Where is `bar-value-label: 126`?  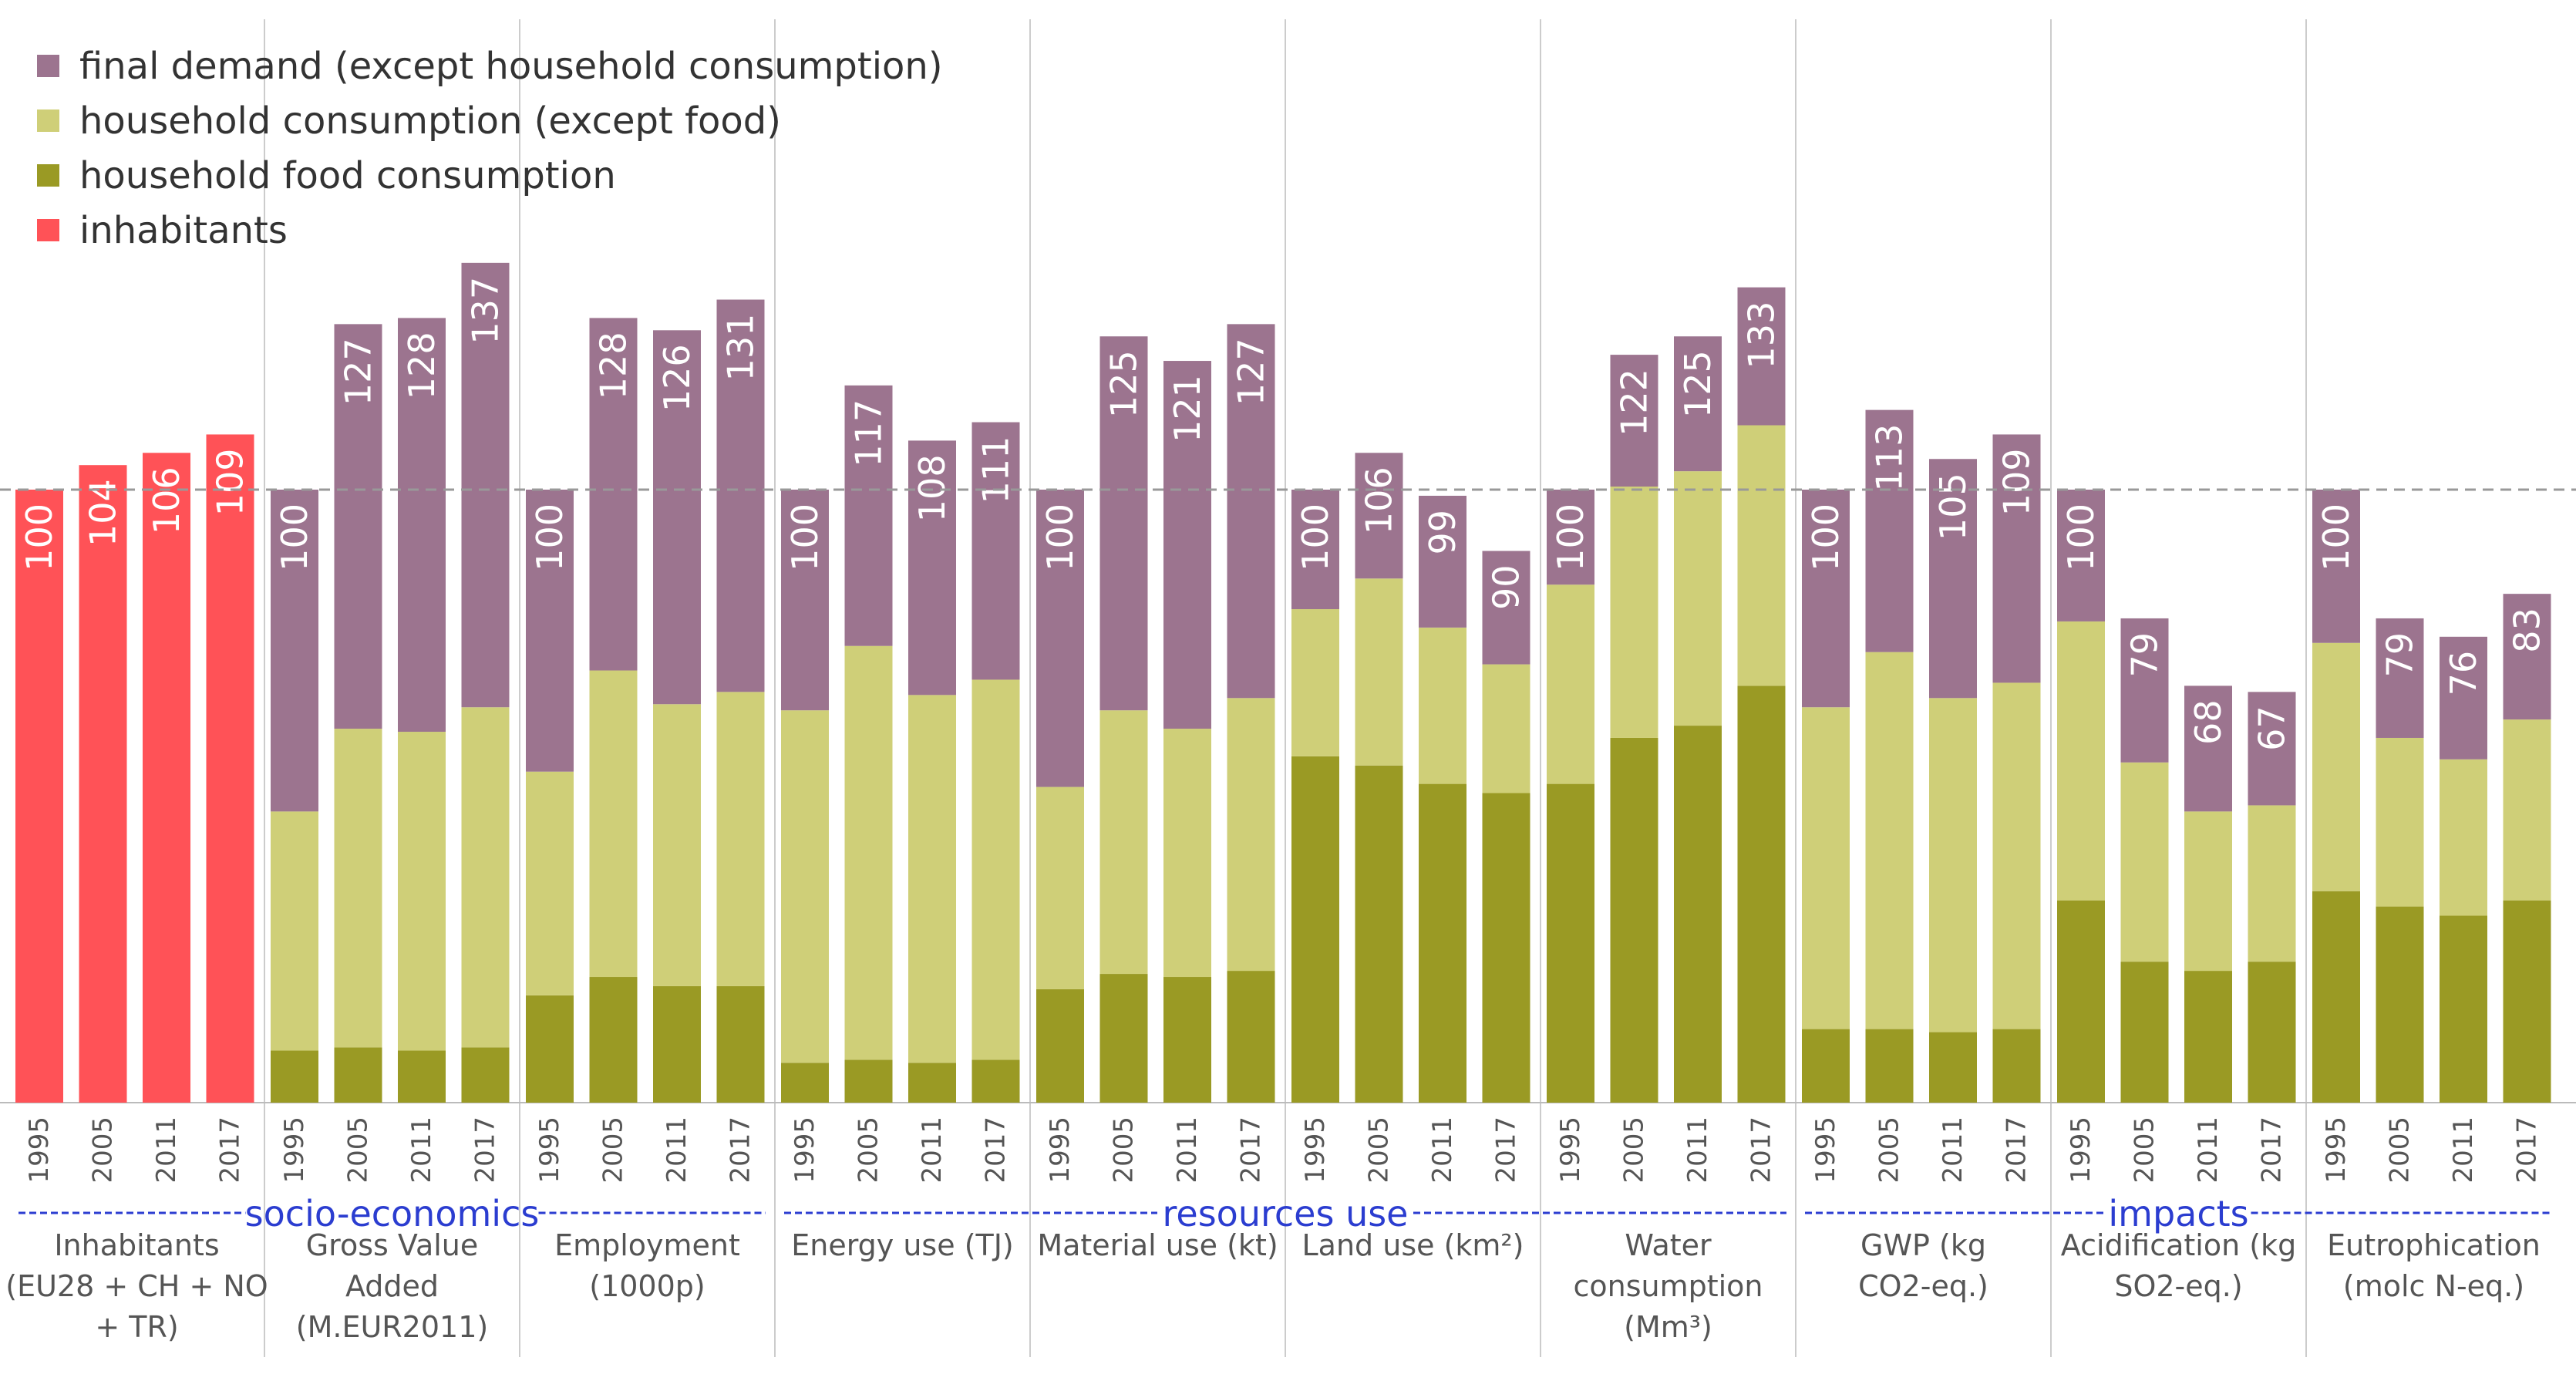 bar-value-label: 126 is located at coordinates (677, 378).